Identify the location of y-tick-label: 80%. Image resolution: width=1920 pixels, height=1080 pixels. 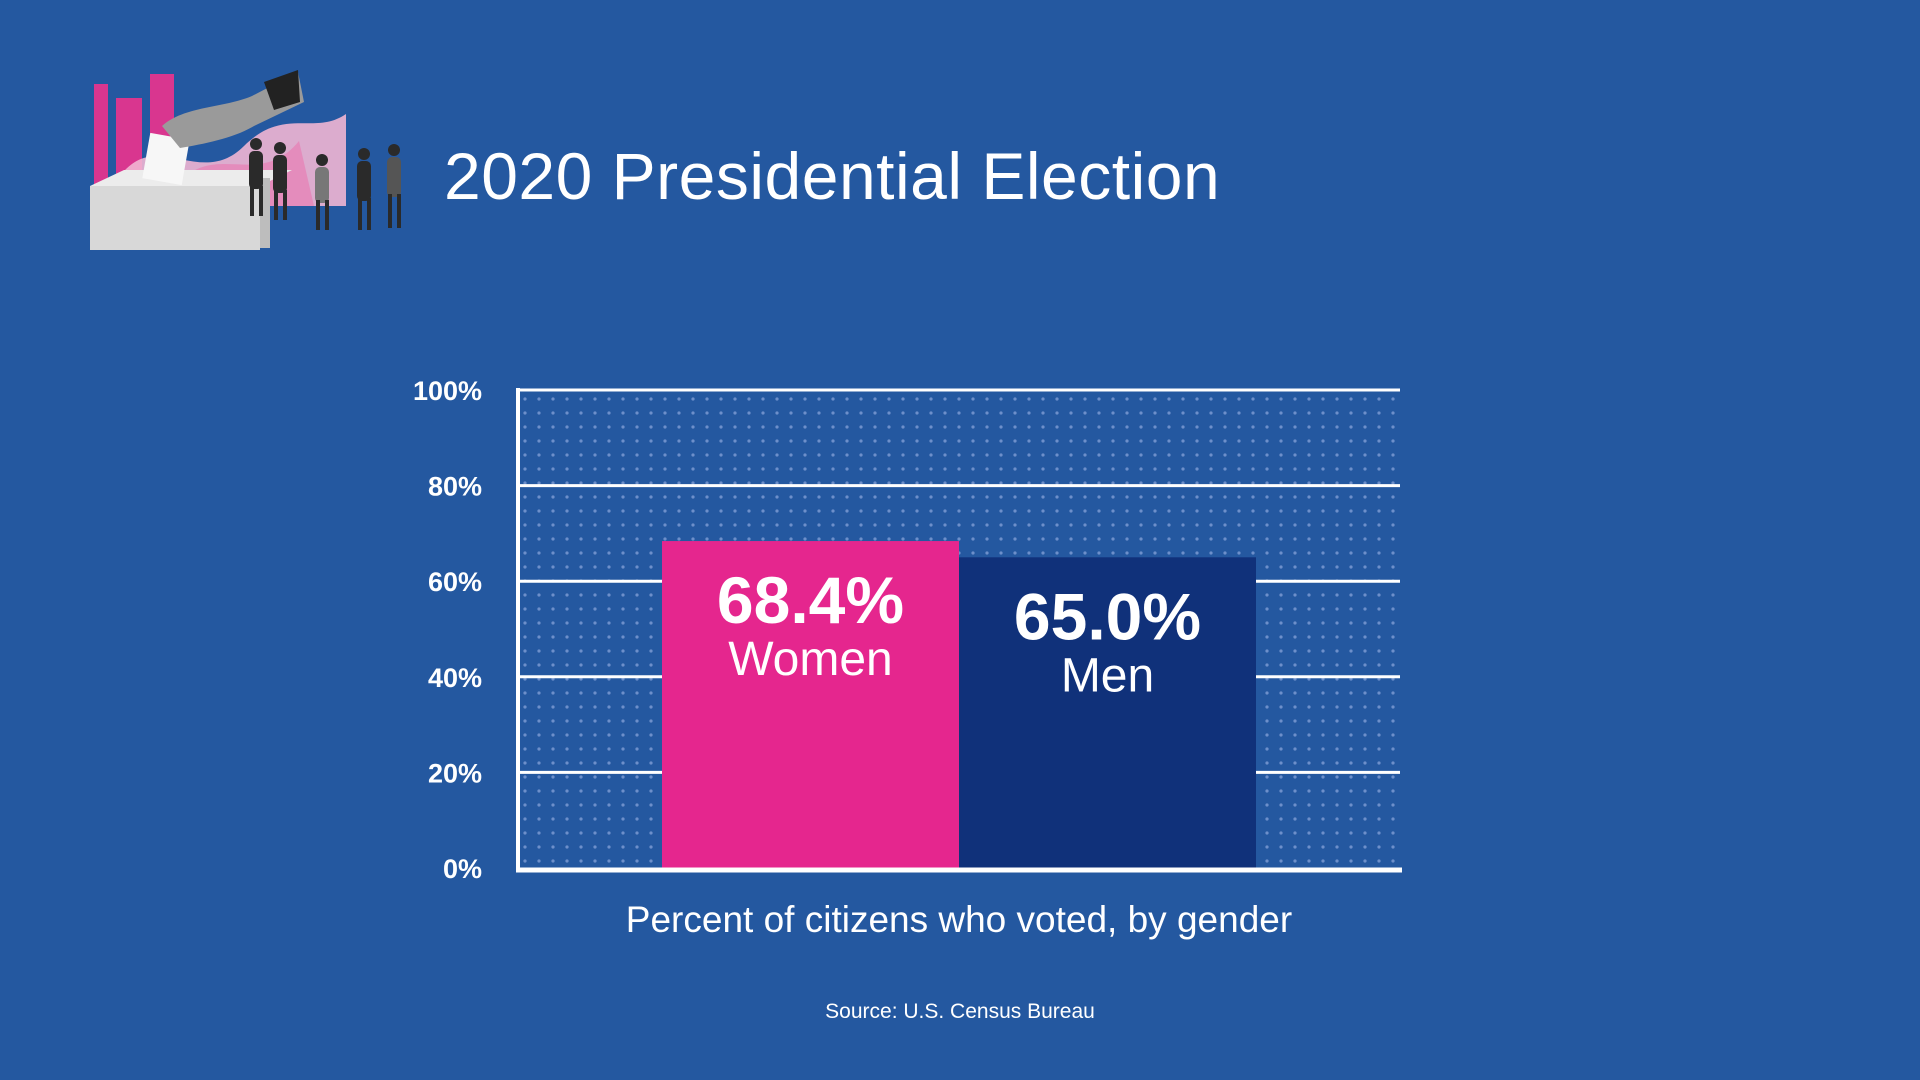
(455, 487).